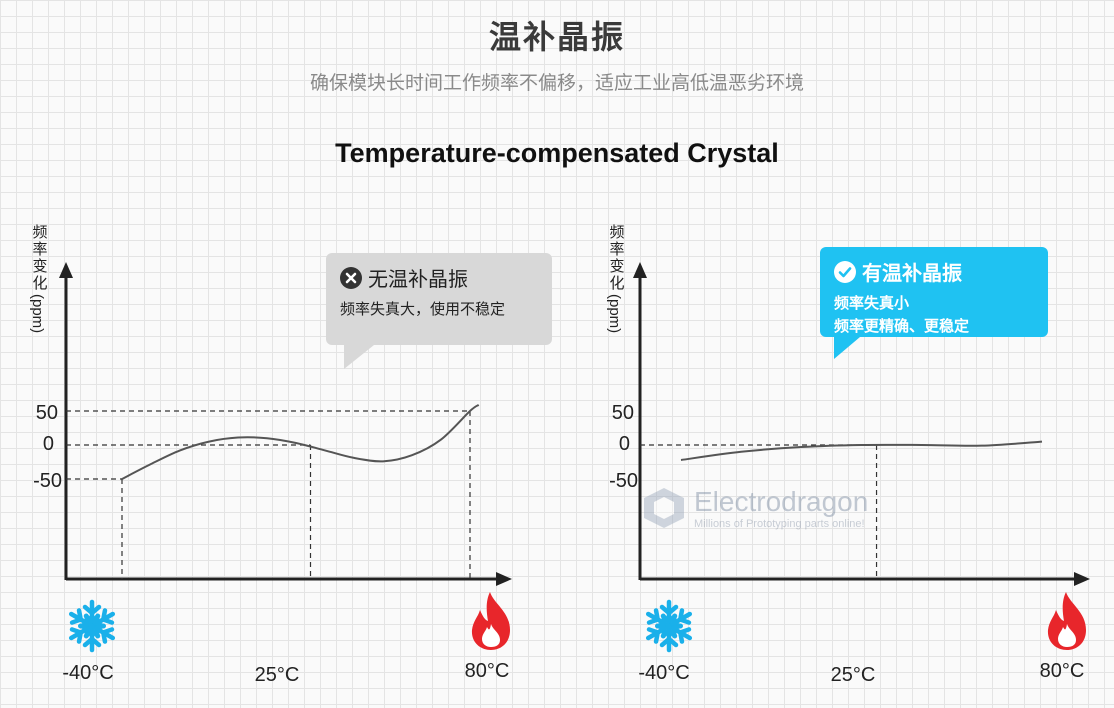 Image resolution: width=1114 pixels, height=708 pixels. I want to click on x-circle-icon, so click(351, 277).